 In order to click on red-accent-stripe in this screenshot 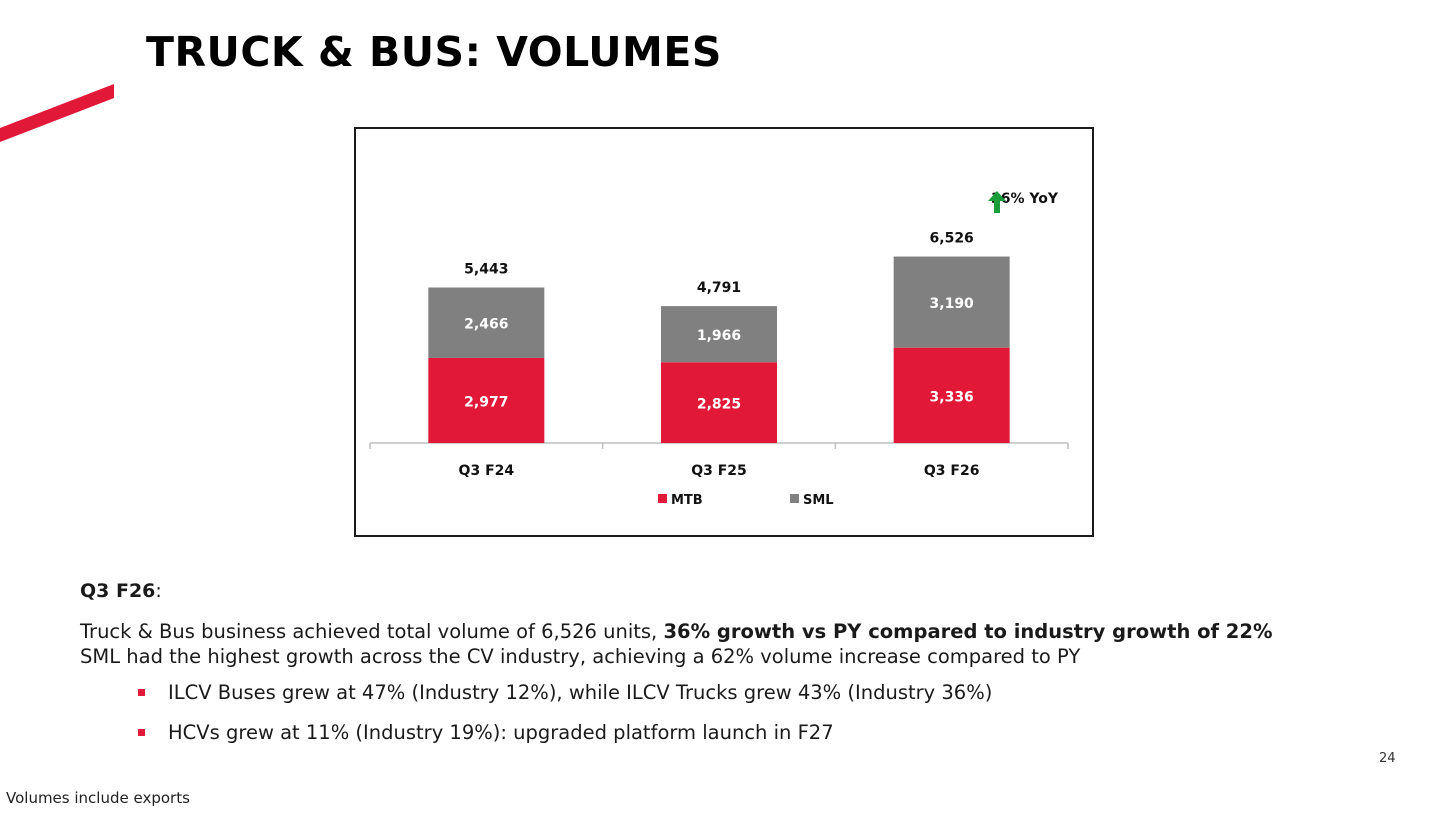, I will do `click(57, 113)`.